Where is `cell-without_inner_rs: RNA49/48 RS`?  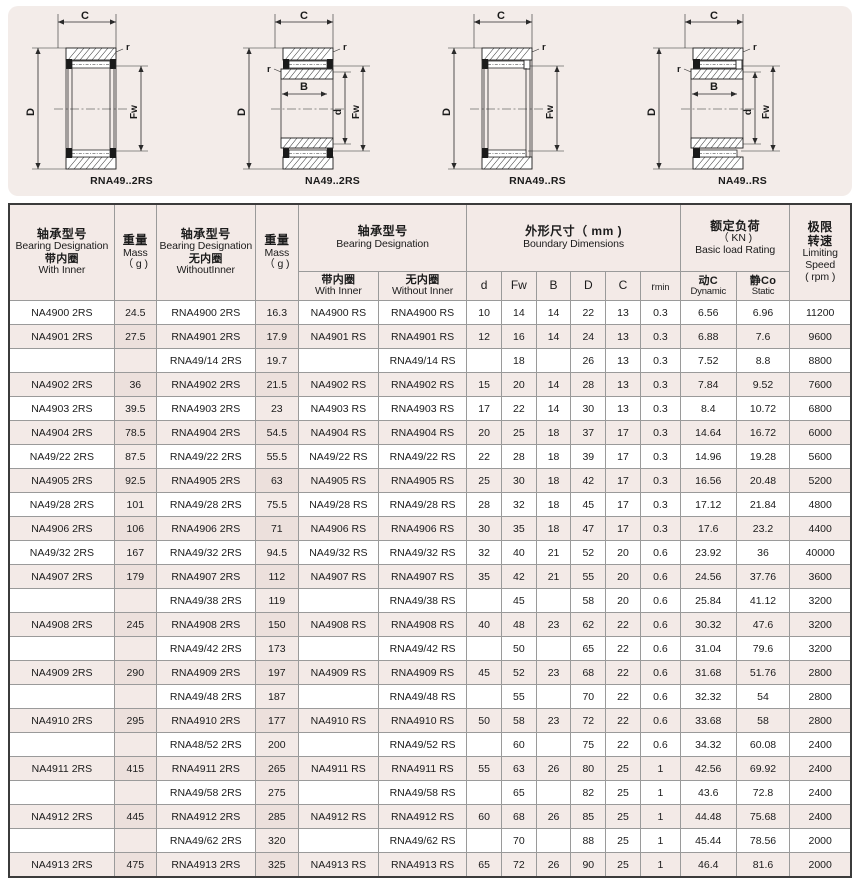 cell-without_inner_rs: RNA49/48 RS is located at coordinates (422, 697).